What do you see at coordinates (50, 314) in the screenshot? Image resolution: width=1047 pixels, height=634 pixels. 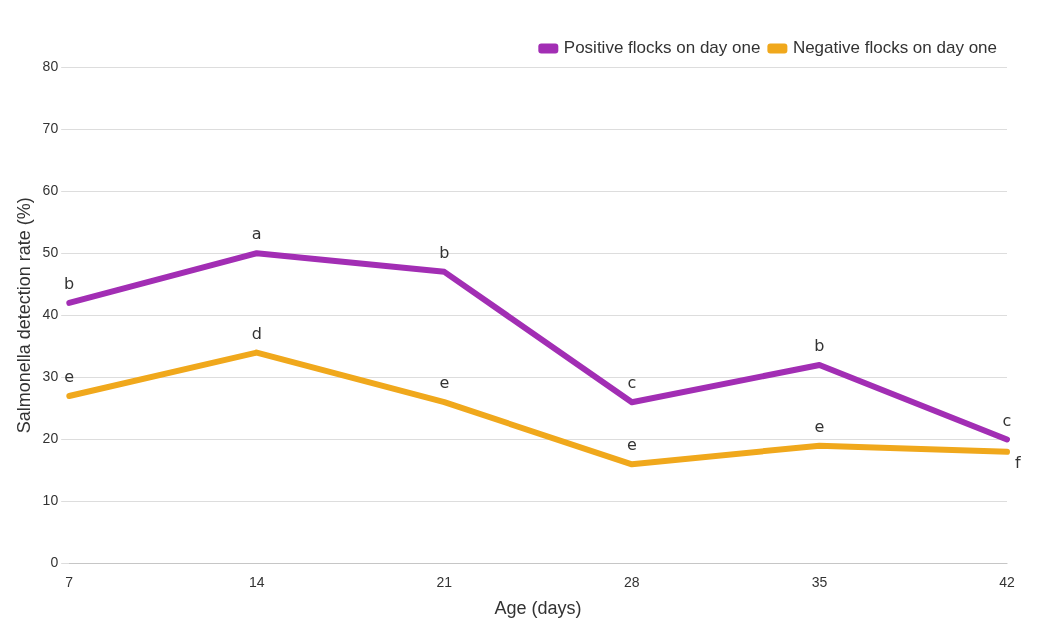 I see `y-tick-label: 40` at bounding box center [50, 314].